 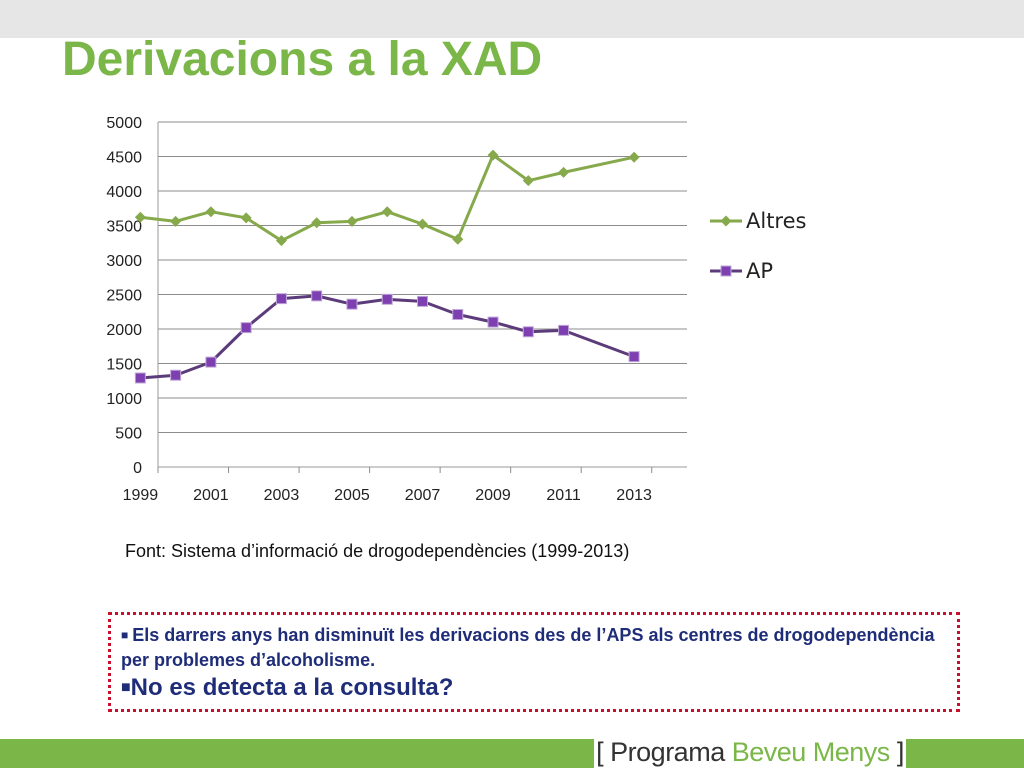 I want to click on series-altres, so click(x=387, y=198).